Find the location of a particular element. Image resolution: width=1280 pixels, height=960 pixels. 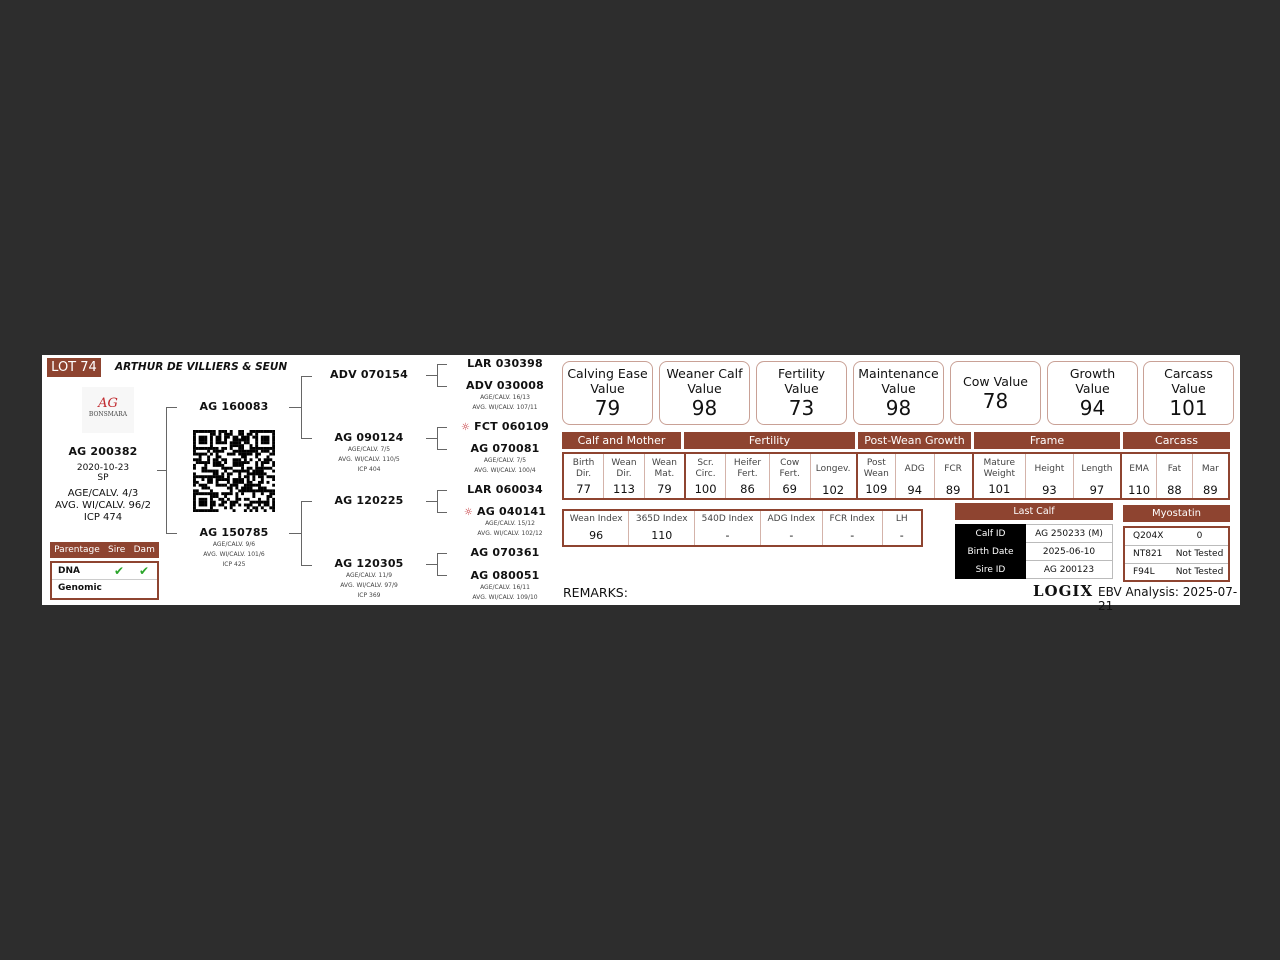

last-calf-label: Birth Date is located at coordinates (990, 551).